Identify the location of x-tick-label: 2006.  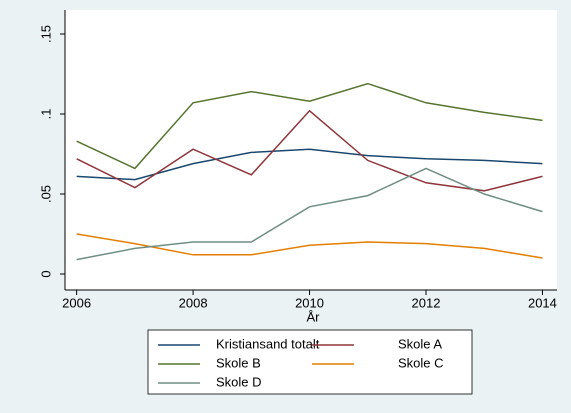
(76, 302).